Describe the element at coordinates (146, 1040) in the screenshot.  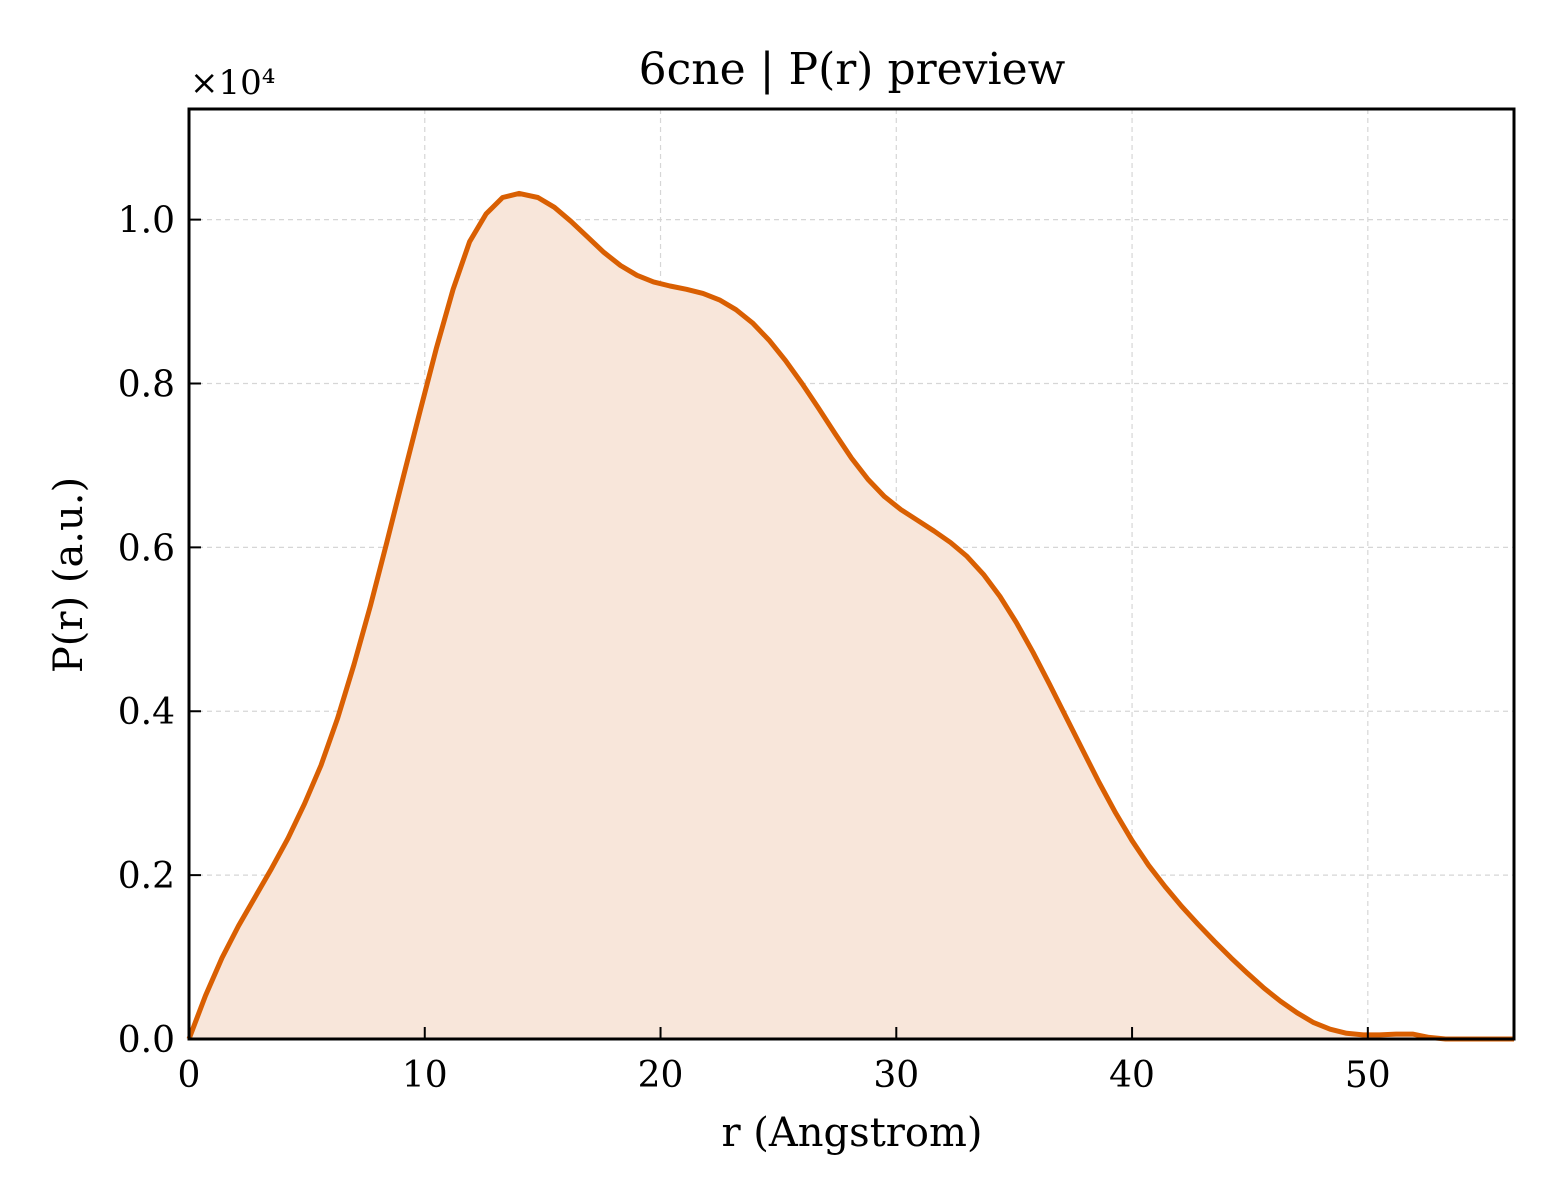
I see `y-tick-label-0: 0.0` at that location.